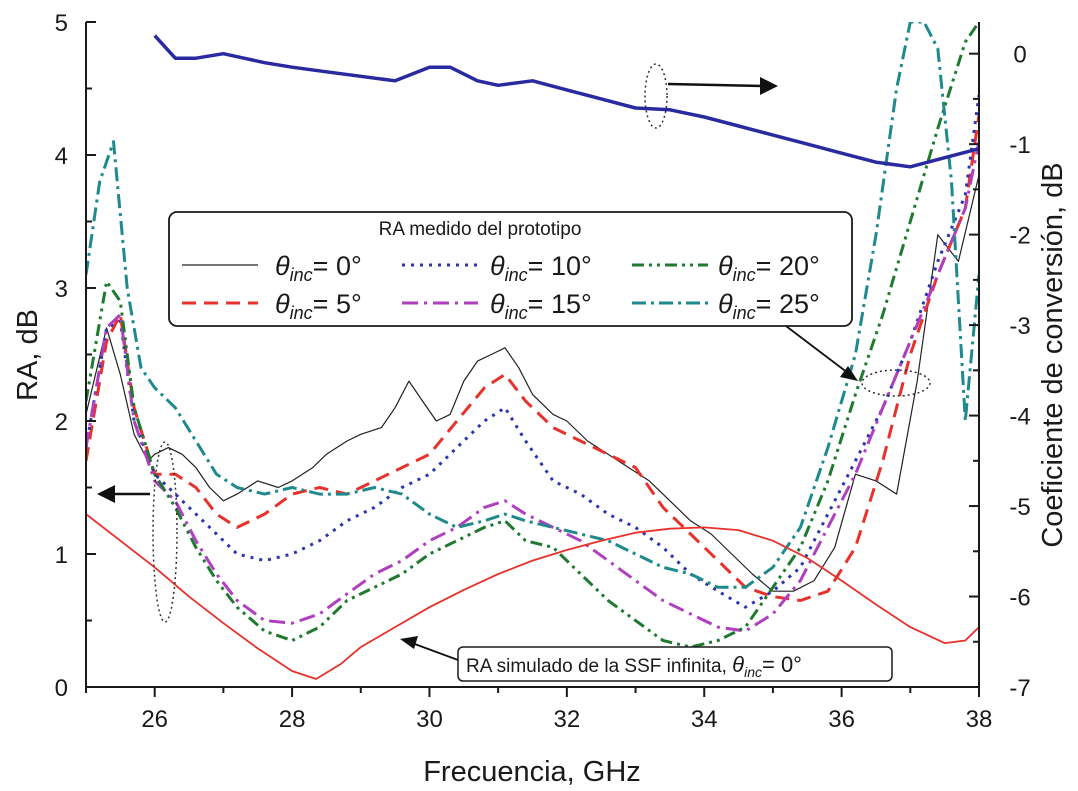 The image size is (1078, 791). I want to click on simulated-annotation-text: RA simulado de la SSF infinita, θinc= 0°, so click(634, 666).